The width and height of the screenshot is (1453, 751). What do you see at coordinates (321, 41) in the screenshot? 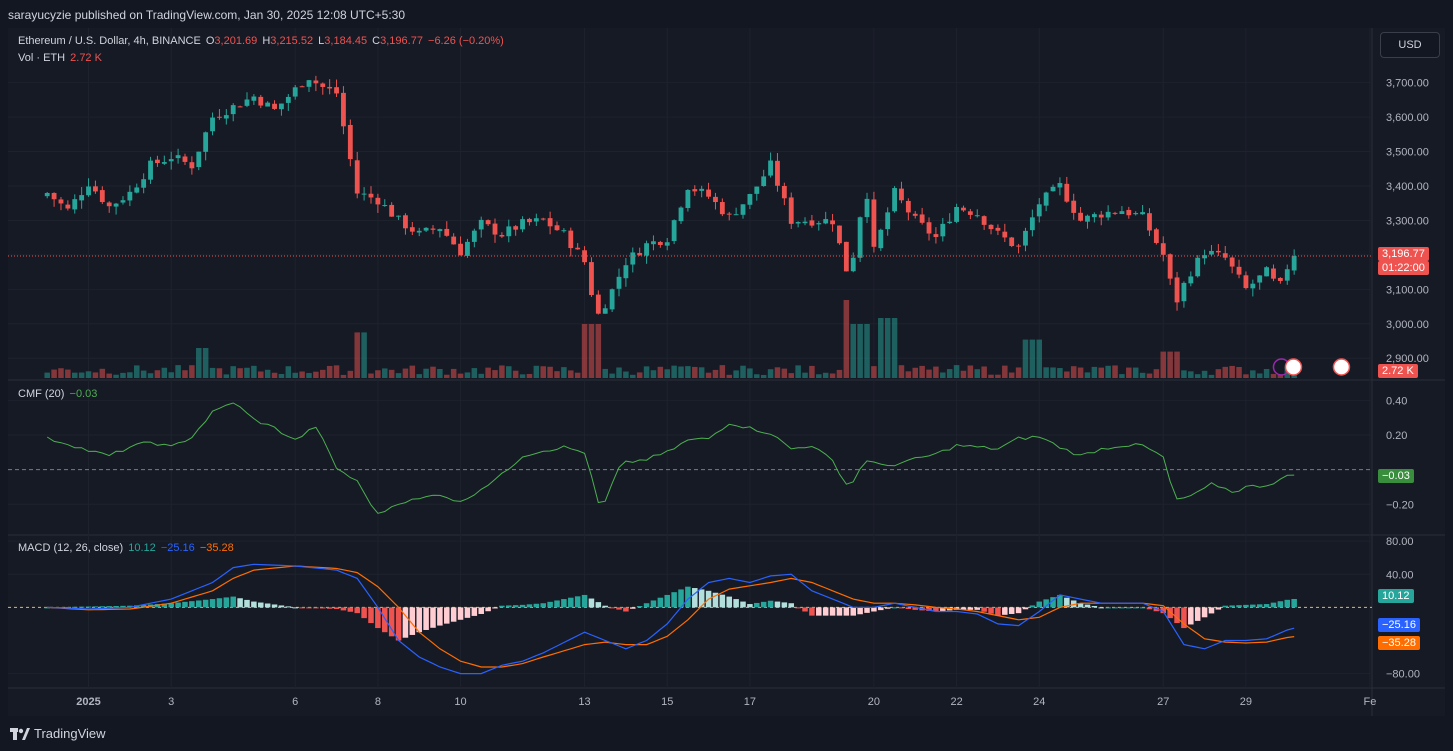
I see `low-label: L` at bounding box center [321, 41].